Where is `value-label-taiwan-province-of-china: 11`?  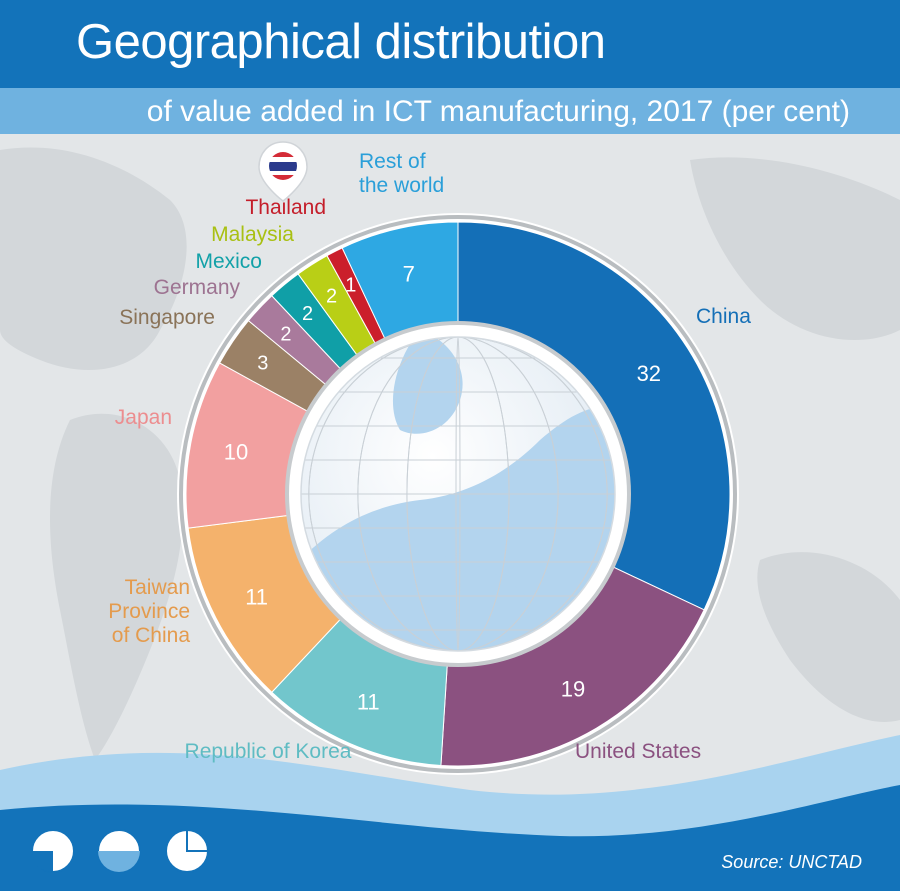
value-label-taiwan-province-of-china: 11 is located at coordinates (256, 597).